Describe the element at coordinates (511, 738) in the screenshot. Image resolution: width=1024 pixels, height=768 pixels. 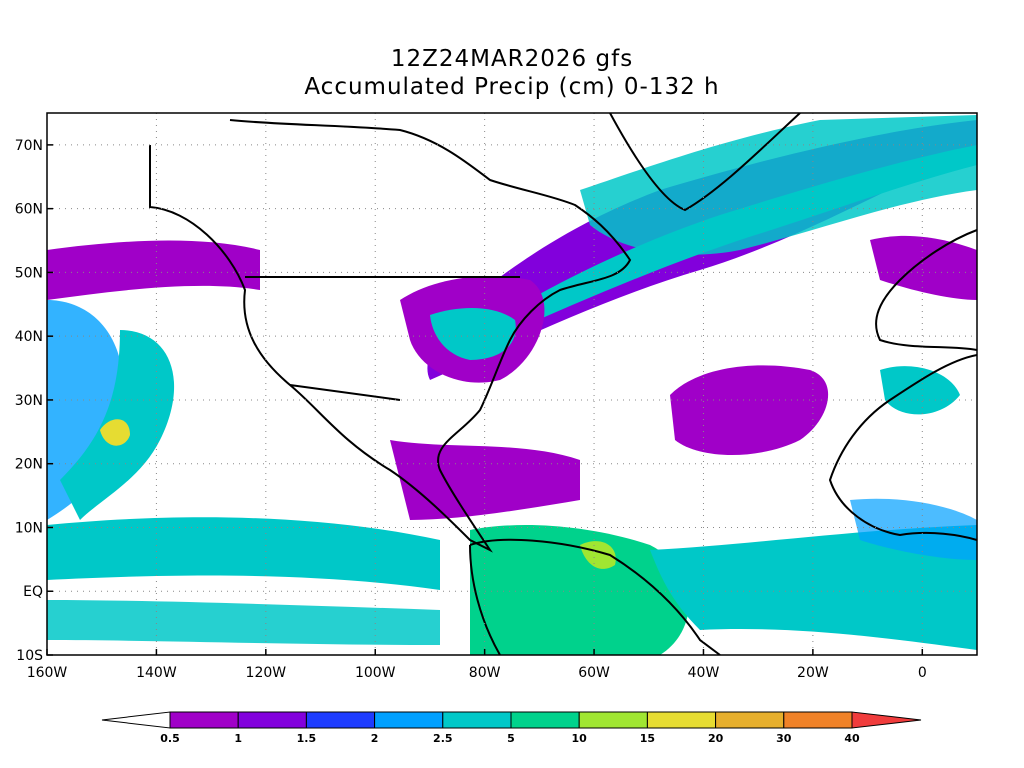
I see `colorbar-threshold-label: 5` at that location.